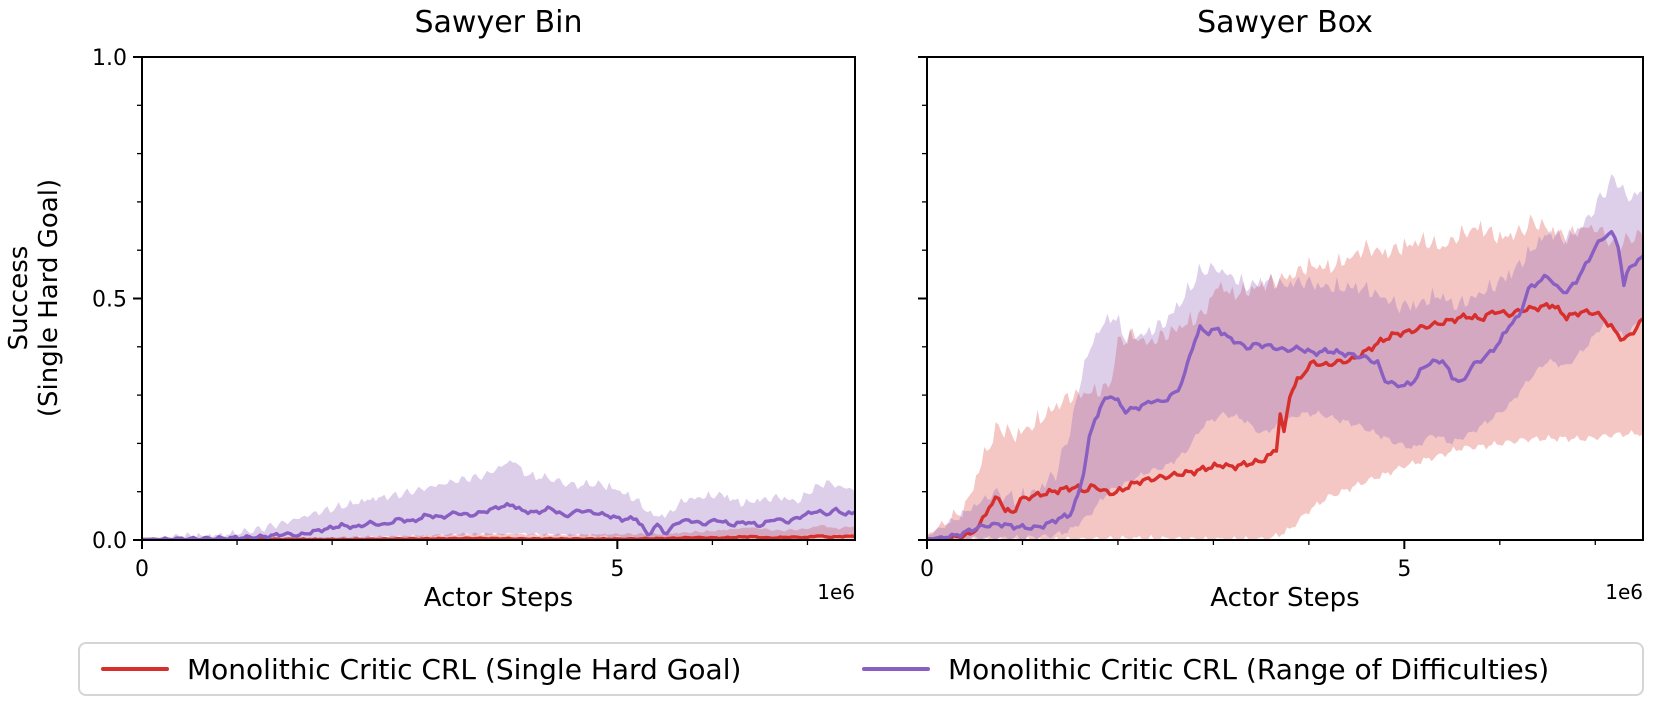 Image resolution: width=1662 pixels, height=715 pixels. What do you see at coordinates (109, 300) in the screenshot?
I see `y-tick-label: 0.5` at bounding box center [109, 300].